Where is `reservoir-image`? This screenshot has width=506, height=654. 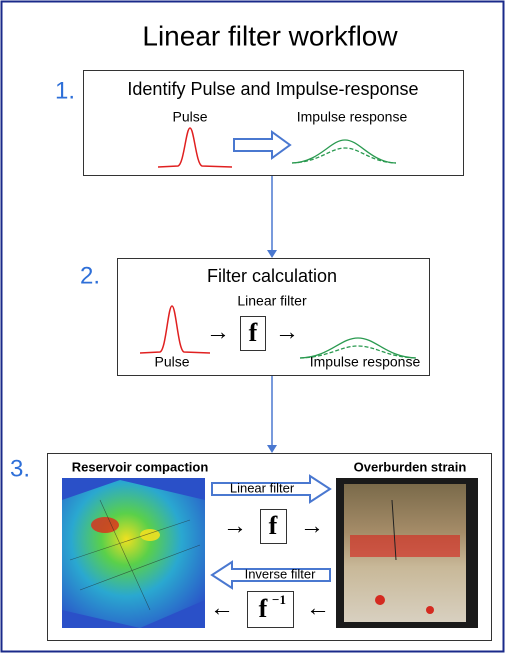 reservoir-image is located at coordinates (133, 553).